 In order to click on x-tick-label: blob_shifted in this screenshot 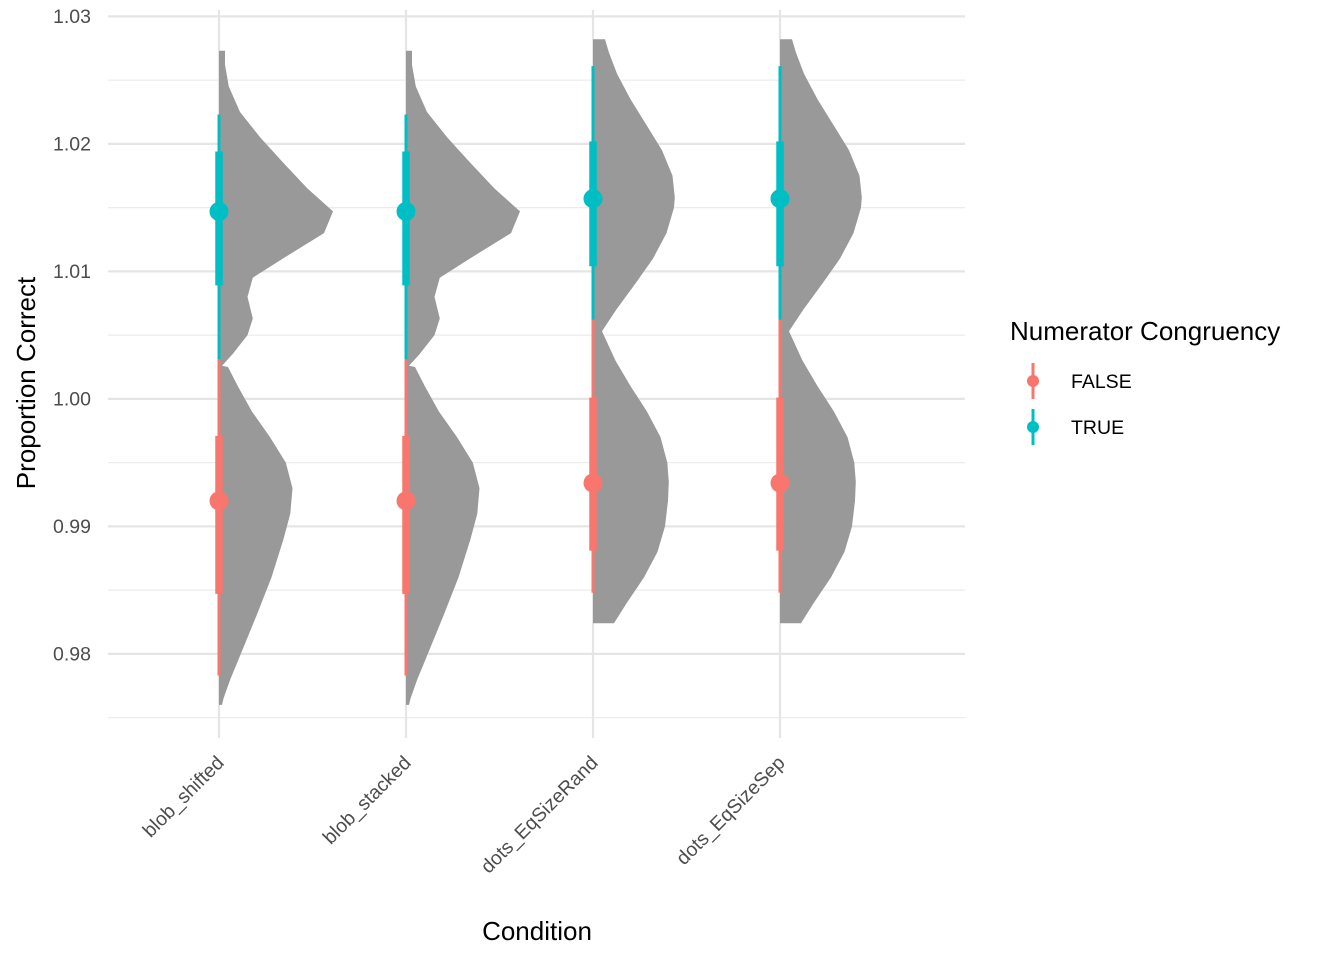, I will do `click(184, 797)`.